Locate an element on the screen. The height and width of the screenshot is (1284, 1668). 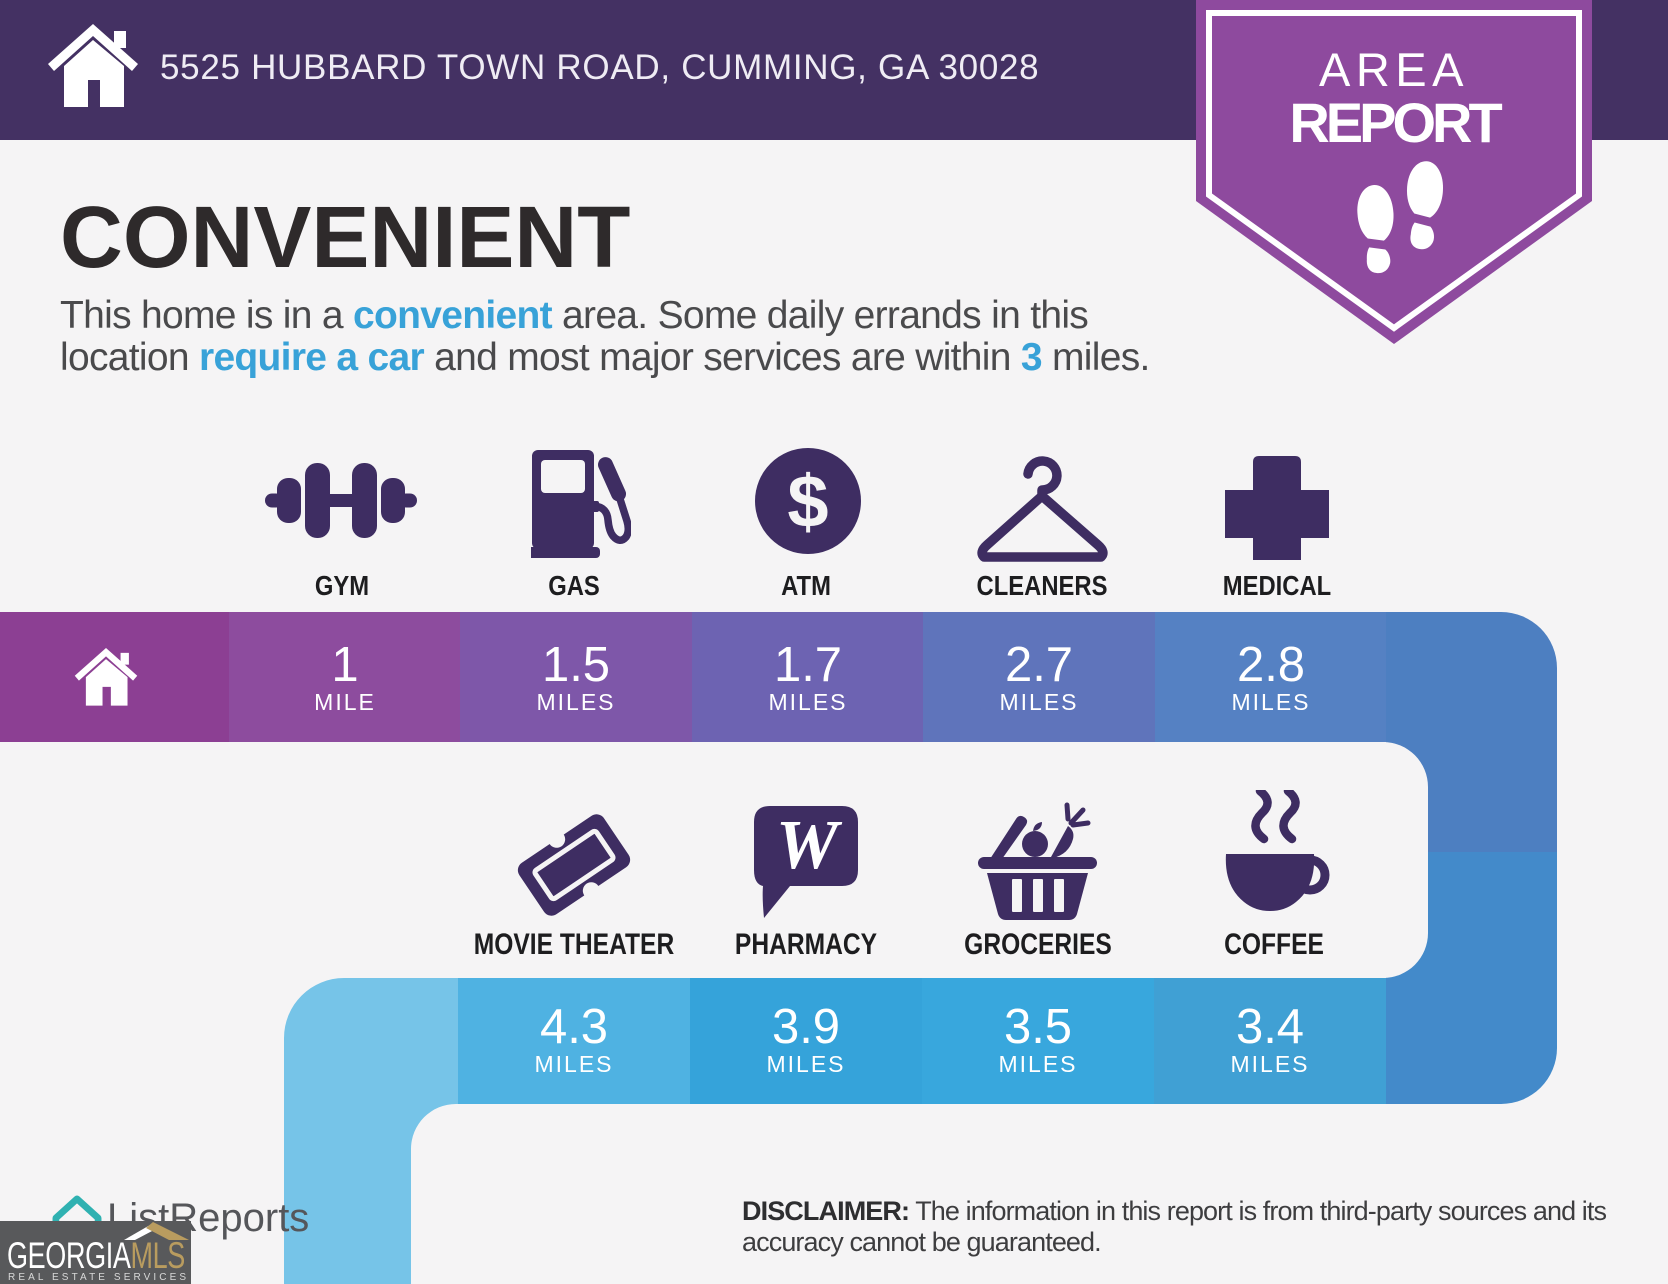
svg-text: AREA is located at coordinates (1394, 69).